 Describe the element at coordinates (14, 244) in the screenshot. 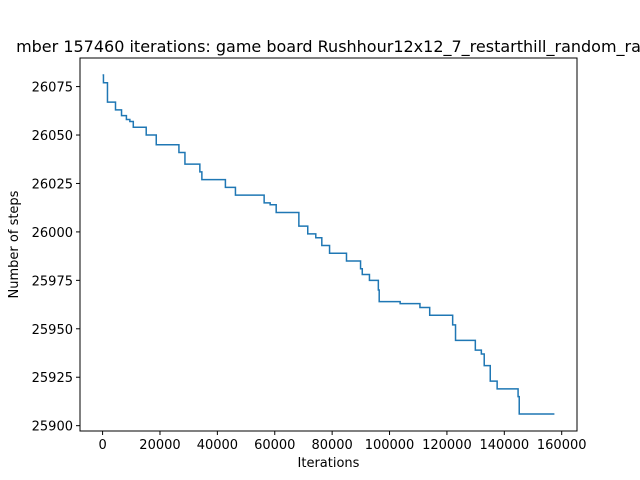

I see `y-axis-label: Number of steps` at that location.